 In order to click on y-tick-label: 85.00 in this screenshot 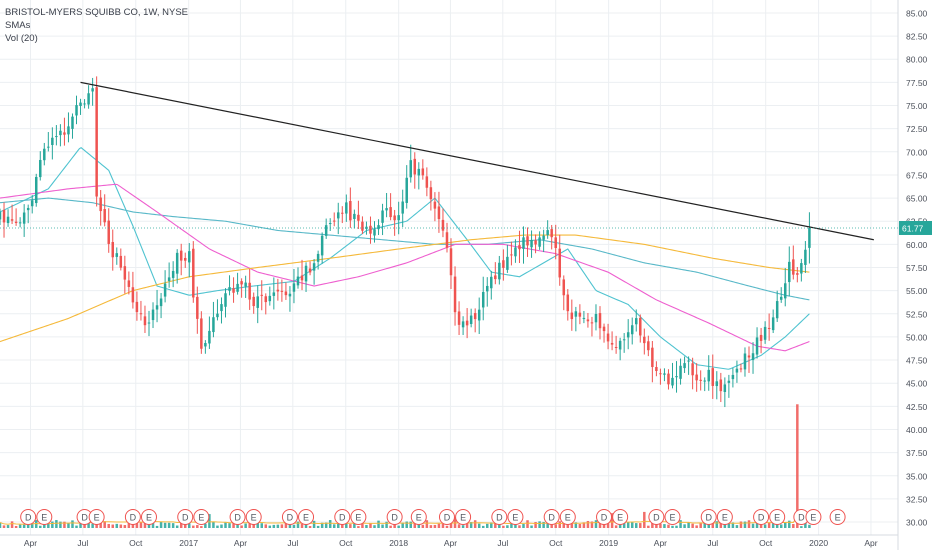, I will do `click(917, 13)`.